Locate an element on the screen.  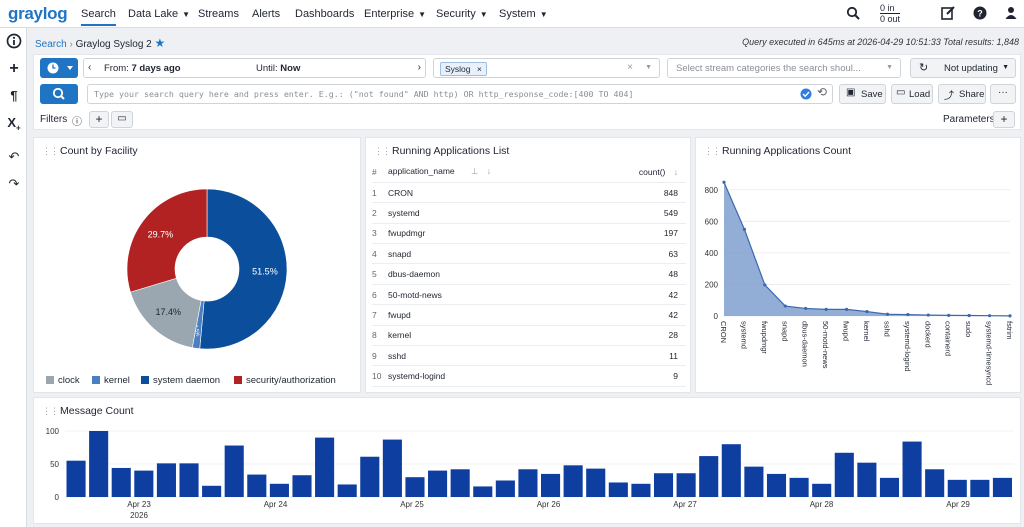
nav-data-lake: Data Lake ▼ is located at coordinates (159, 14).